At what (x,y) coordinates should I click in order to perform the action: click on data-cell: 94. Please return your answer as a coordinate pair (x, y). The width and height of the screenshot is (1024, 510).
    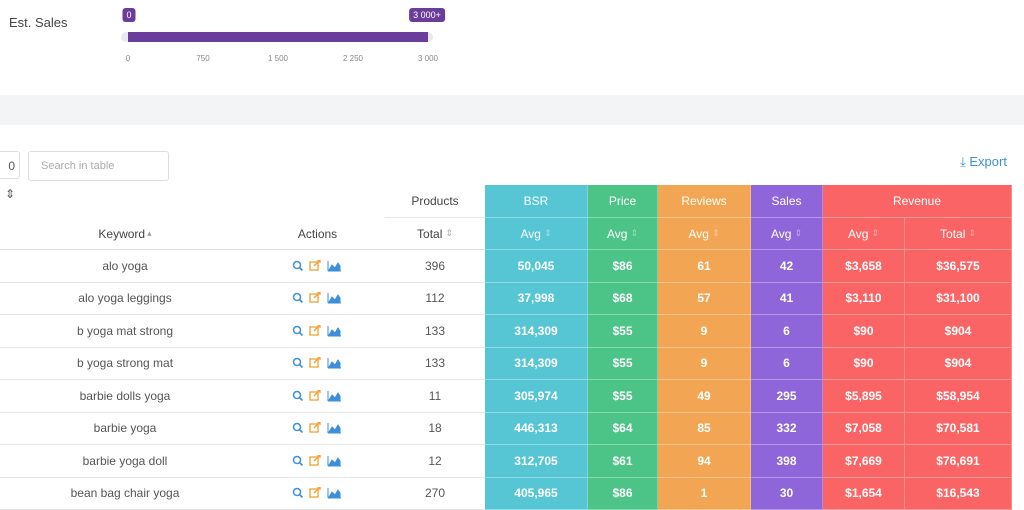
    Looking at the image, I should click on (704, 461).